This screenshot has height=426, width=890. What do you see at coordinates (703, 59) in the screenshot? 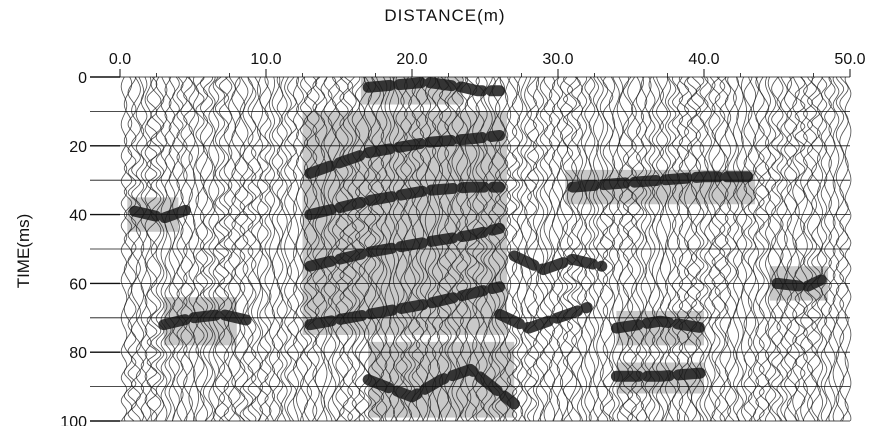
I see `x-tick-label: 40.0` at bounding box center [703, 59].